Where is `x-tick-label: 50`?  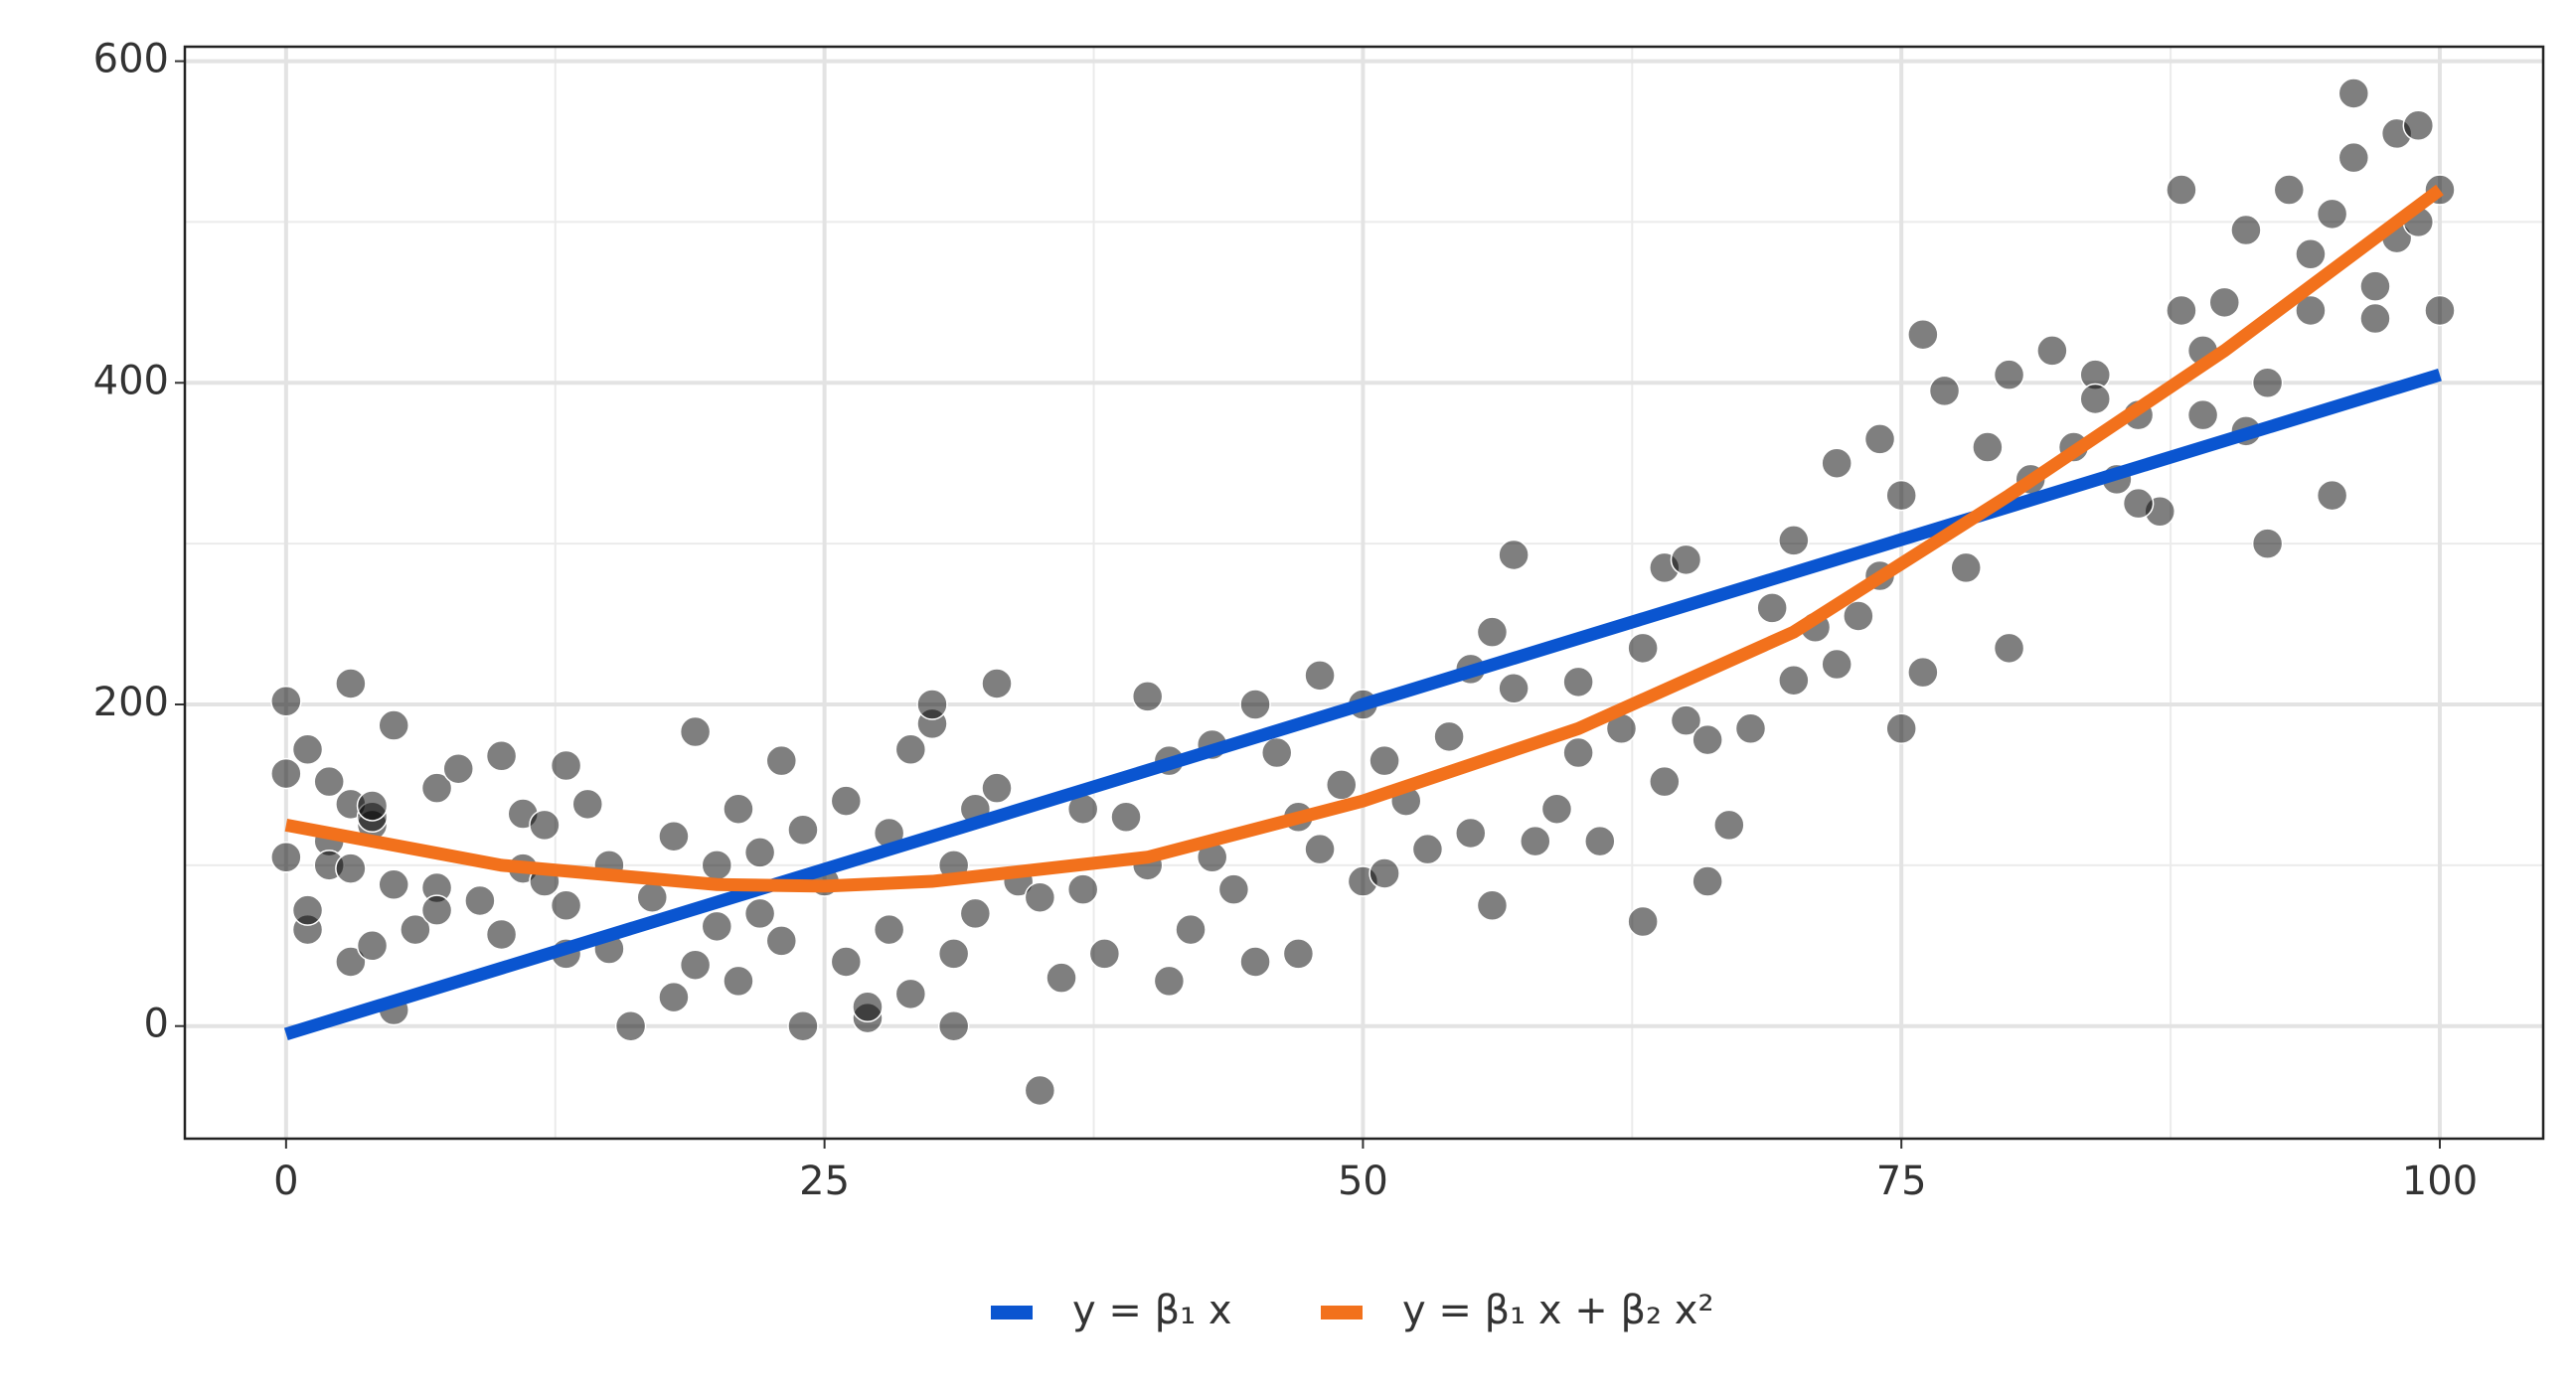
x-tick-label: 50 is located at coordinates (1363, 1181).